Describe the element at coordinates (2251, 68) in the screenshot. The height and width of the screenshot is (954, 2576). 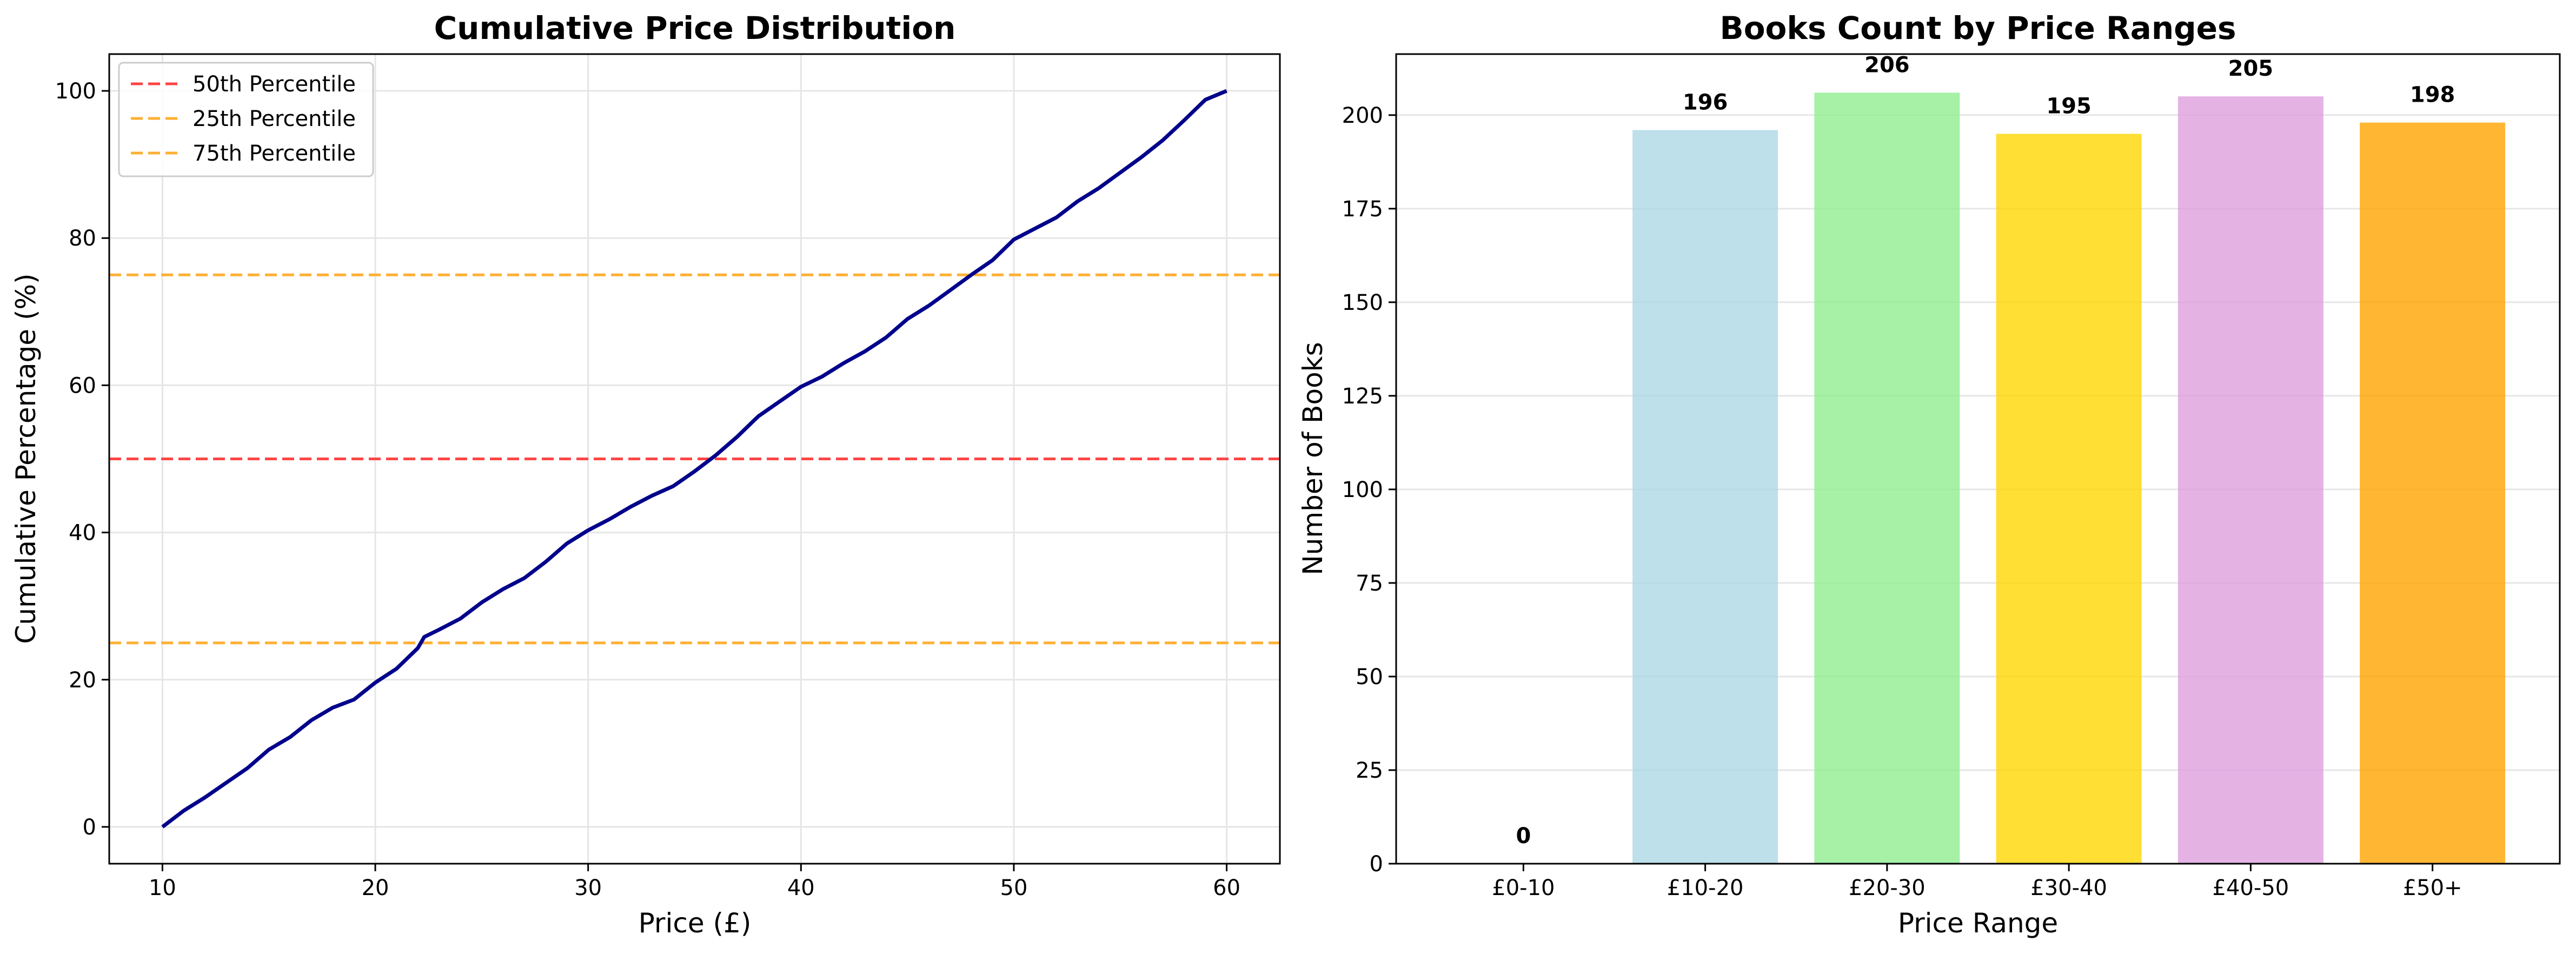
I see `bar-value-label: 205` at that location.